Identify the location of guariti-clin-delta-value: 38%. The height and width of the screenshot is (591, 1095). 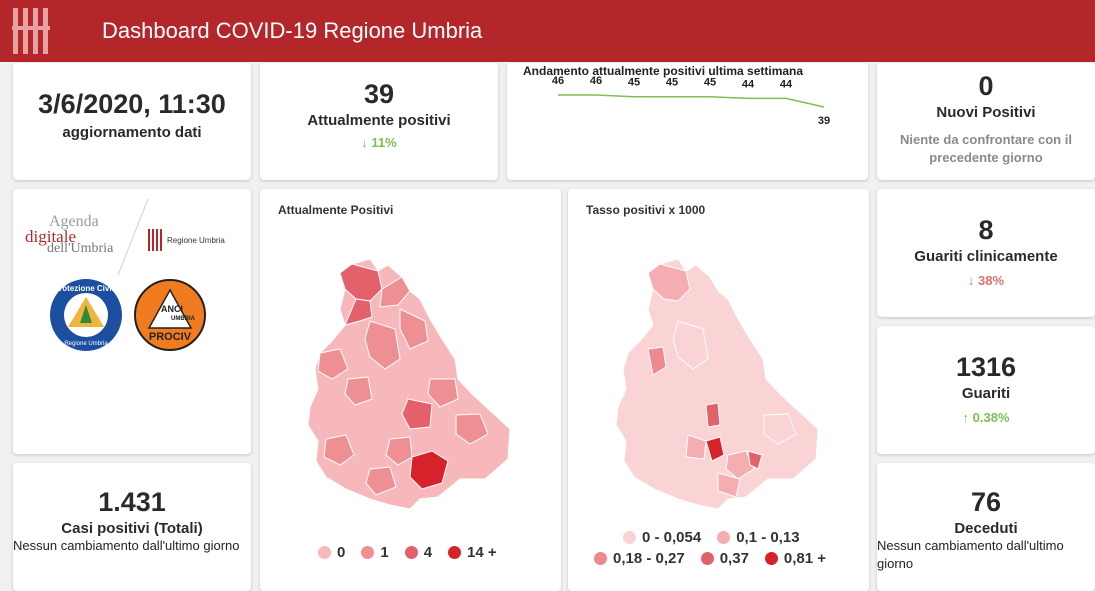
(991, 280).